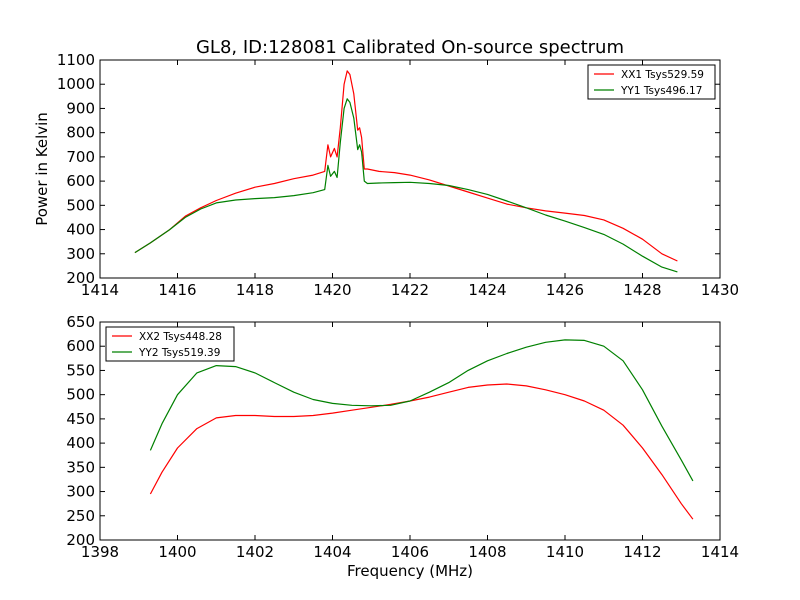 This screenshot has width=800, height=600. I want to click on y-tick-label: 1100, so click(76, 60).